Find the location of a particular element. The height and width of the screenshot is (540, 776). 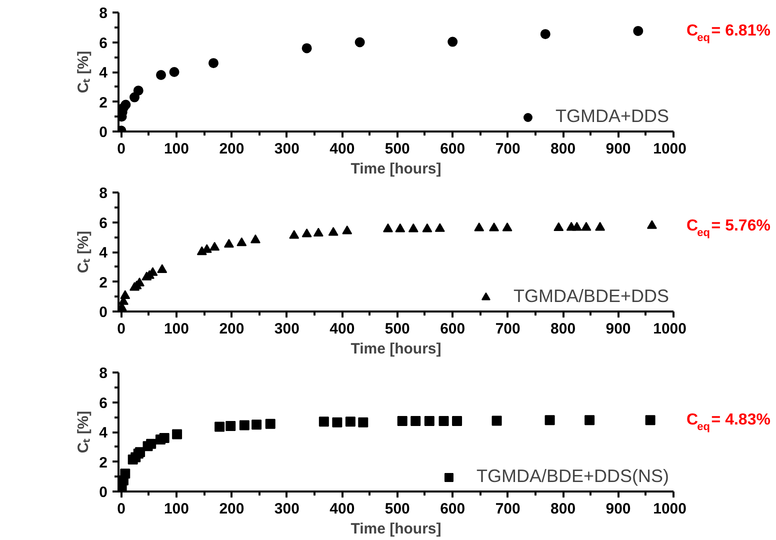

legend-label: TGMDA+DDS is located at coordinates (612, 116).